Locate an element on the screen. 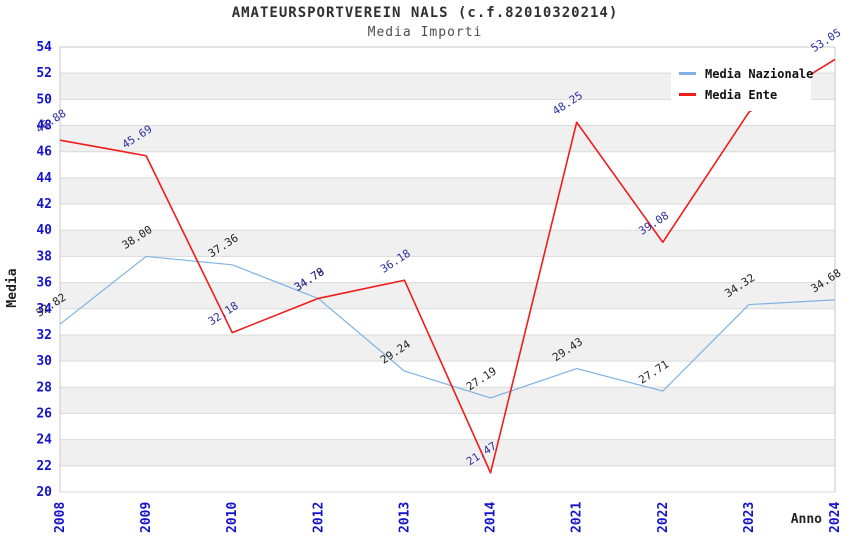  legend-item-media-nazionale: Media Nazionale is located at coordinates (746, 73).